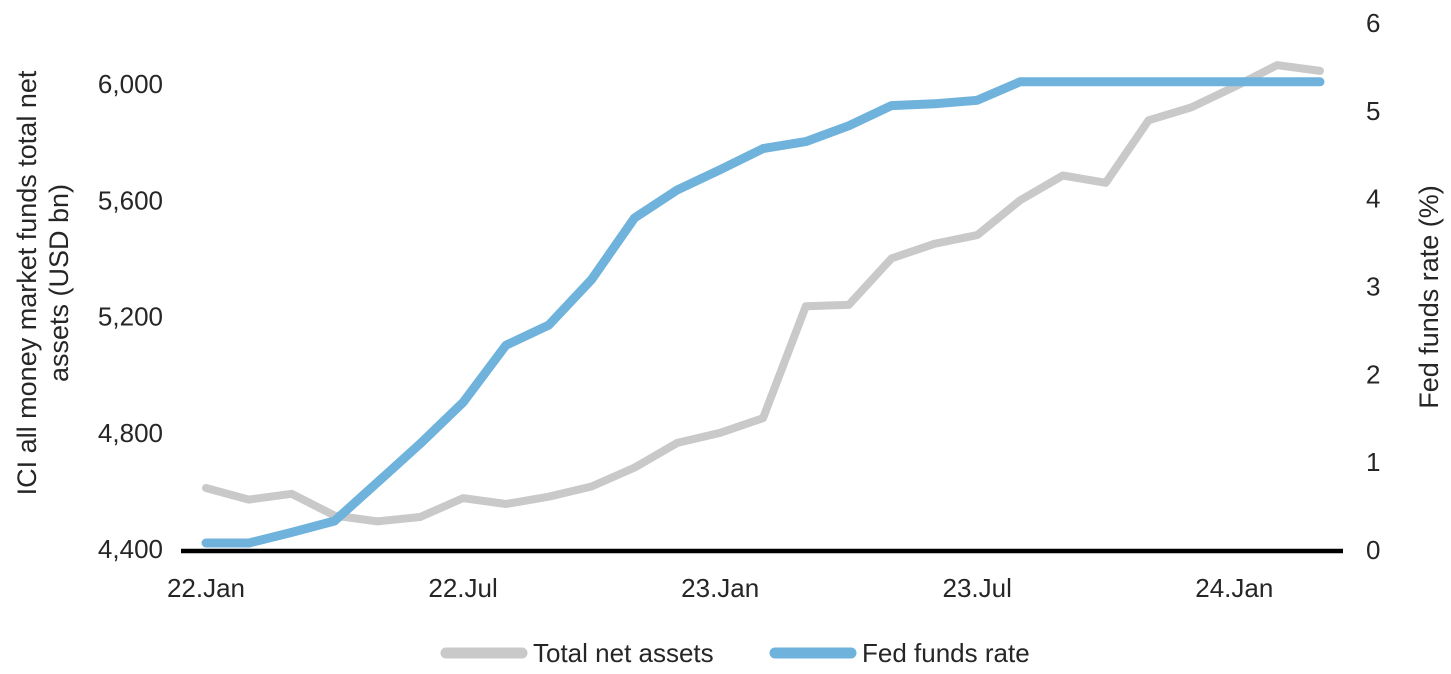  I want to click on right-axis-tick-label: 2, so click(1373, 374).